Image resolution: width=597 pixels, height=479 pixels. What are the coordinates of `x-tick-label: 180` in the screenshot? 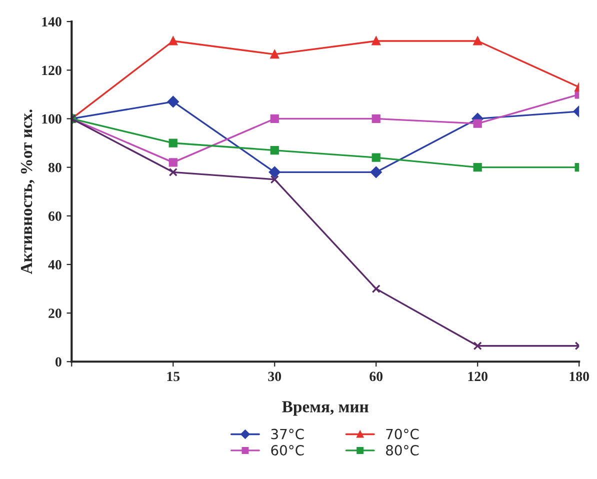 It's located at (579, 377).